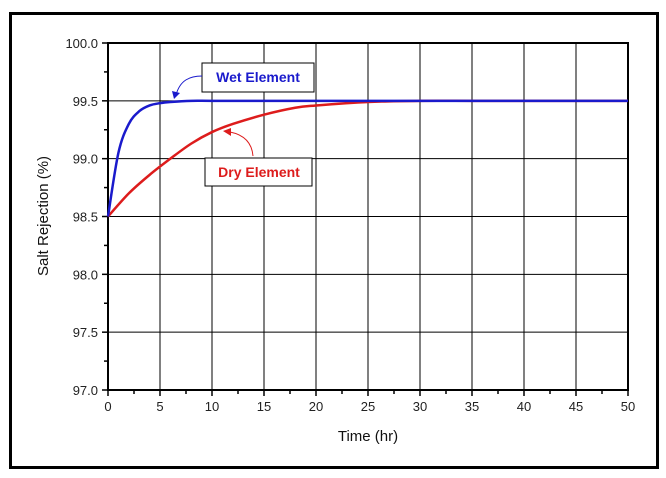 Image resolution: width=666 pixels, height=478 pixels. Describe the element at coordinates (159, 406) in the screenshot. I see `x-tick-label: 5` at that location.